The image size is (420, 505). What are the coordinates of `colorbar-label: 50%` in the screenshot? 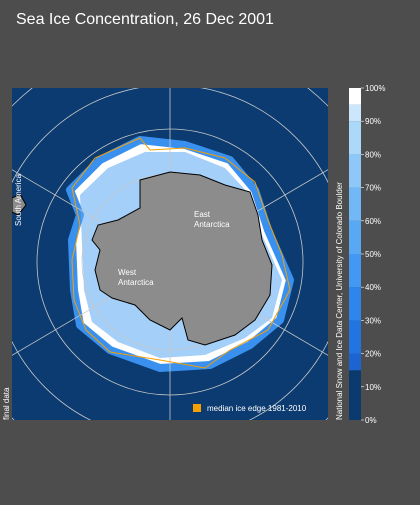 It's located at (373, 254).